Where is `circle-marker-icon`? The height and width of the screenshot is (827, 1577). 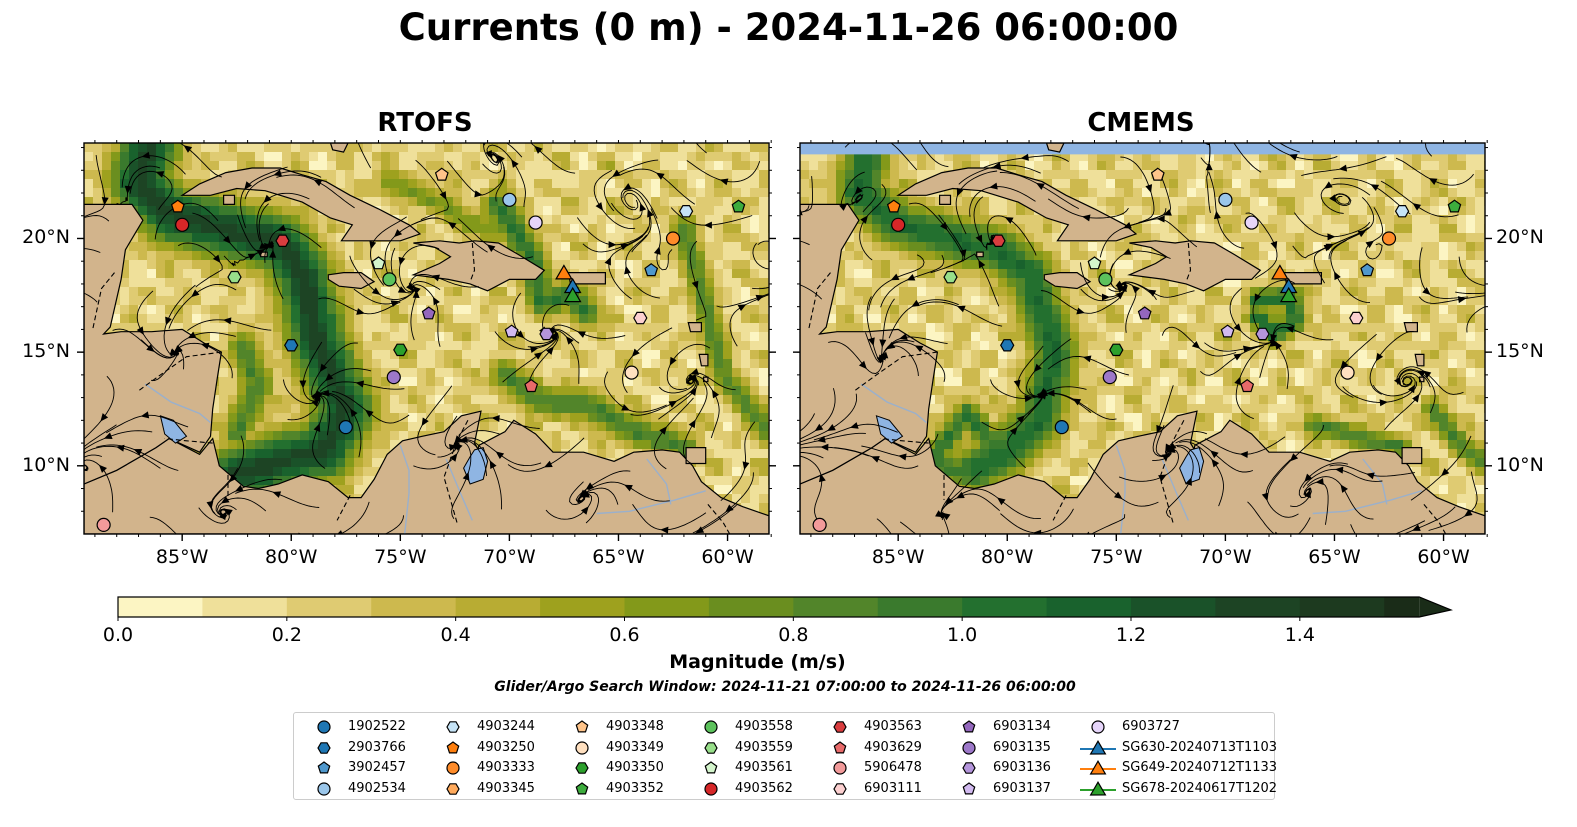 circle-marker-icon is located at coordinates (582, 747).